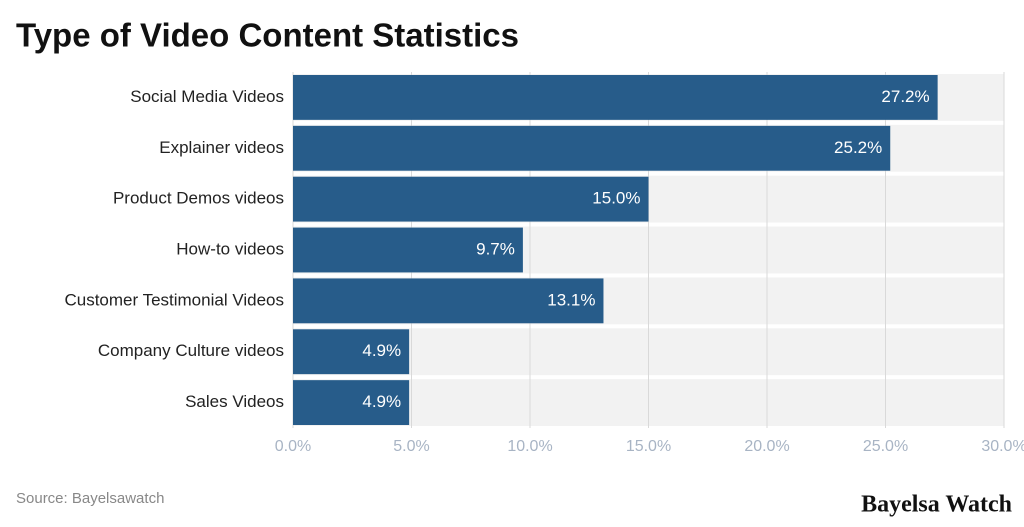 The image size is (1024, 527). Describe the element at coordinates (198, 198) in the screenshot. I see `y-tick-label: Product Demos videos` at that location.